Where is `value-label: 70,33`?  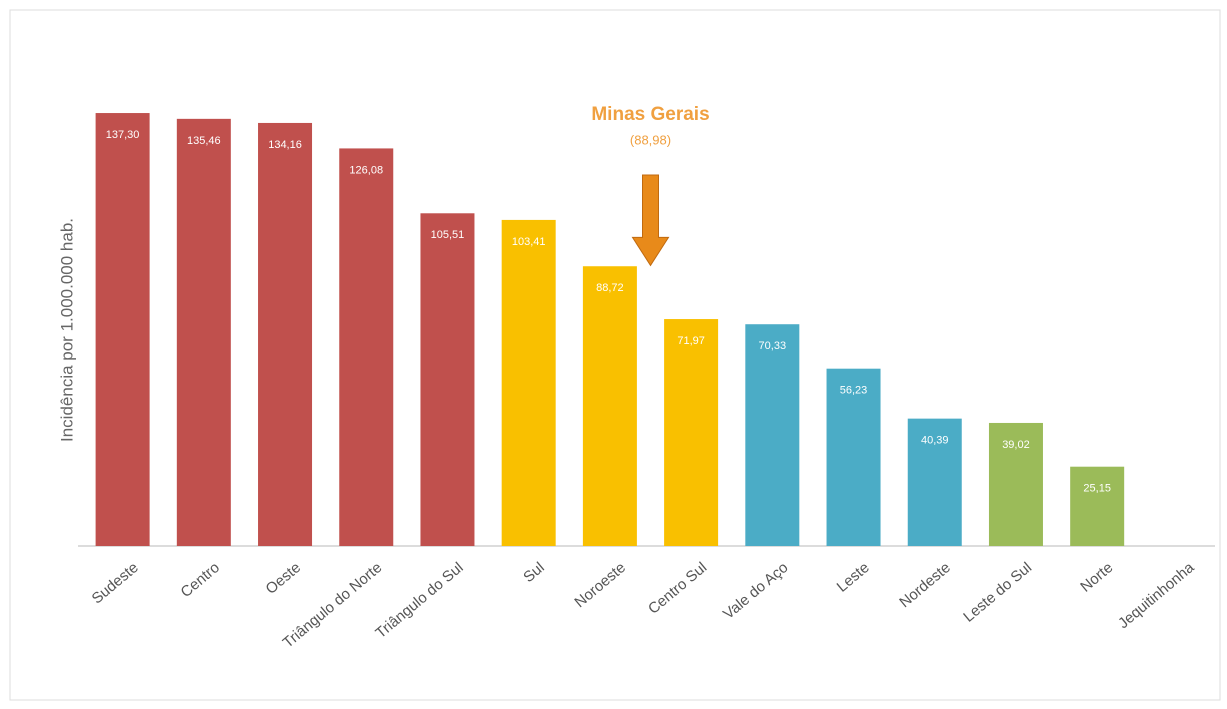
value-label: 70,33 is located at coordinates (773, 346).